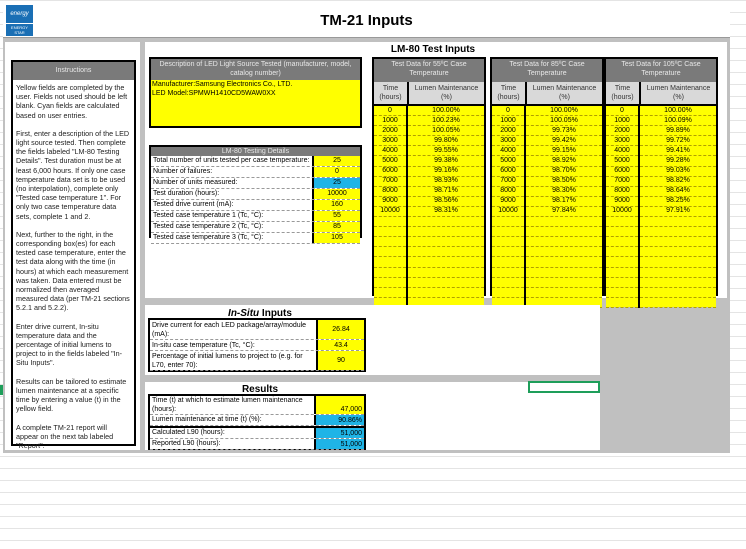  What do you see at coordinates (445, 141) in the screenshot?
I see `lumen-cell: 99.80%` at bounding box center [445, 141].